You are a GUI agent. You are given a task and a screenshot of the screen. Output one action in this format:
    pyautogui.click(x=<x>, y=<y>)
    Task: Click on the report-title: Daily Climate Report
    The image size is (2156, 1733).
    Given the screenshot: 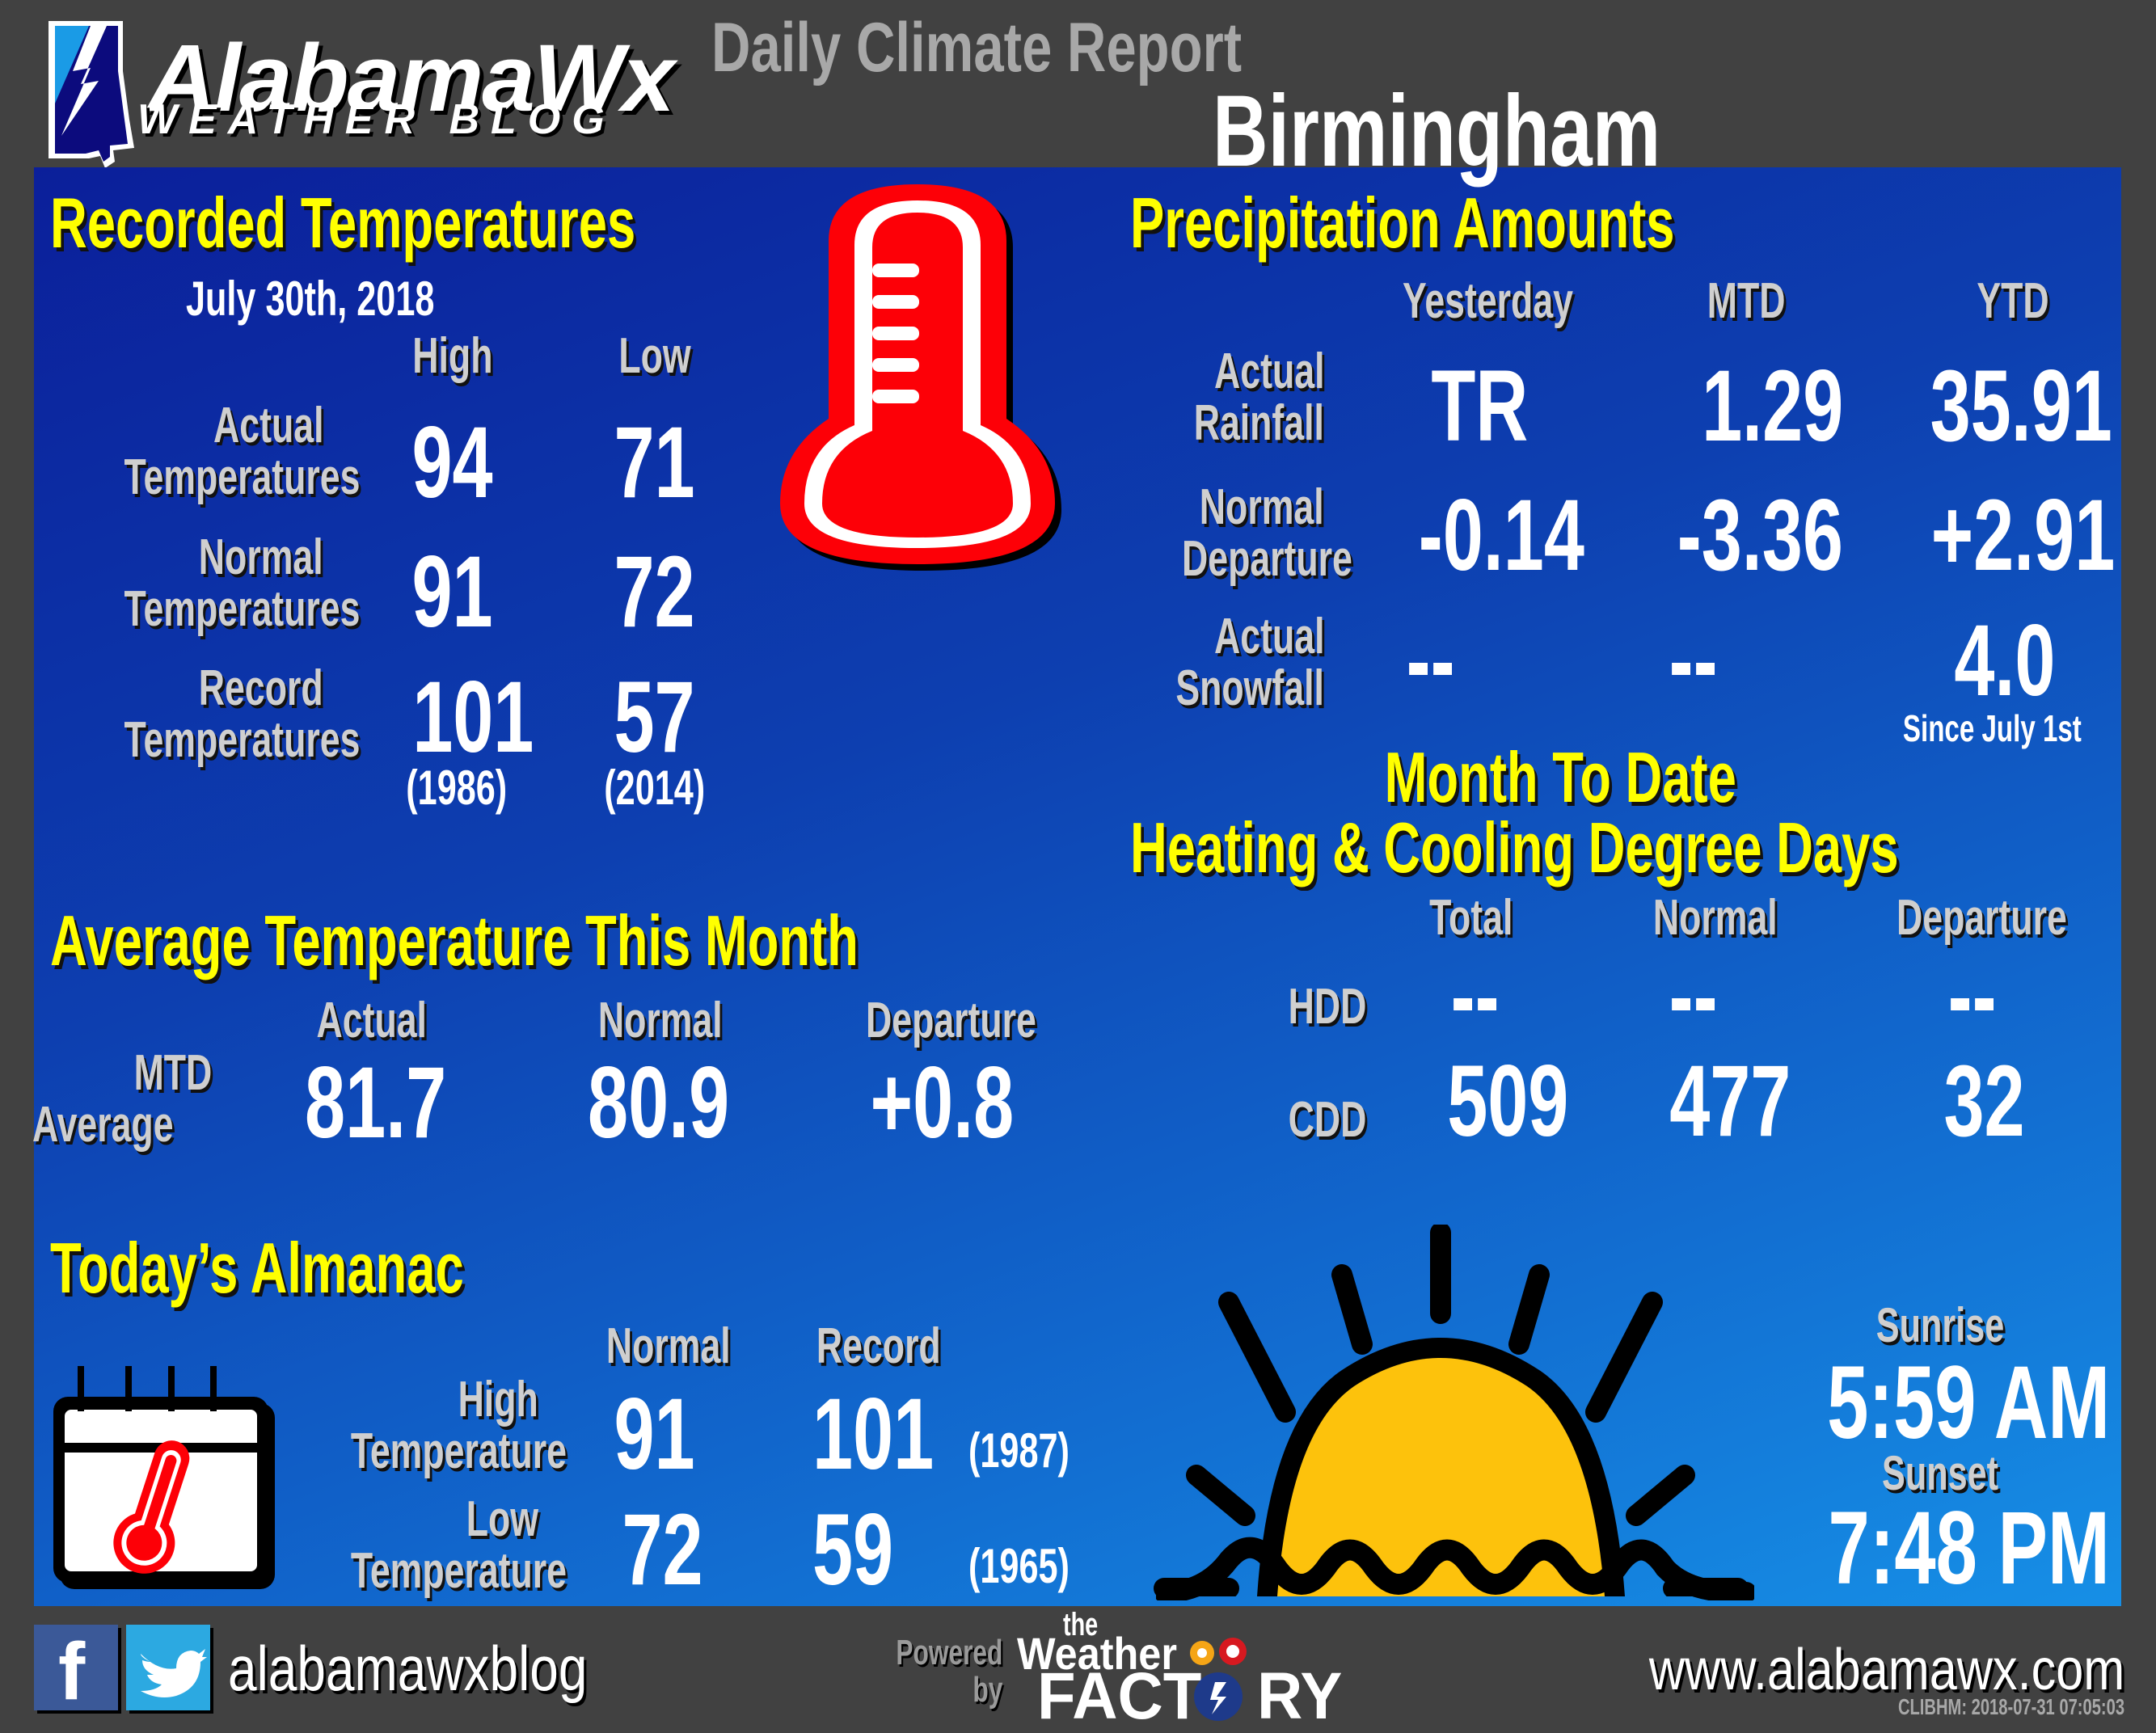 What is the action you would take?
    pyautogui.click(x=977, y=47)
    